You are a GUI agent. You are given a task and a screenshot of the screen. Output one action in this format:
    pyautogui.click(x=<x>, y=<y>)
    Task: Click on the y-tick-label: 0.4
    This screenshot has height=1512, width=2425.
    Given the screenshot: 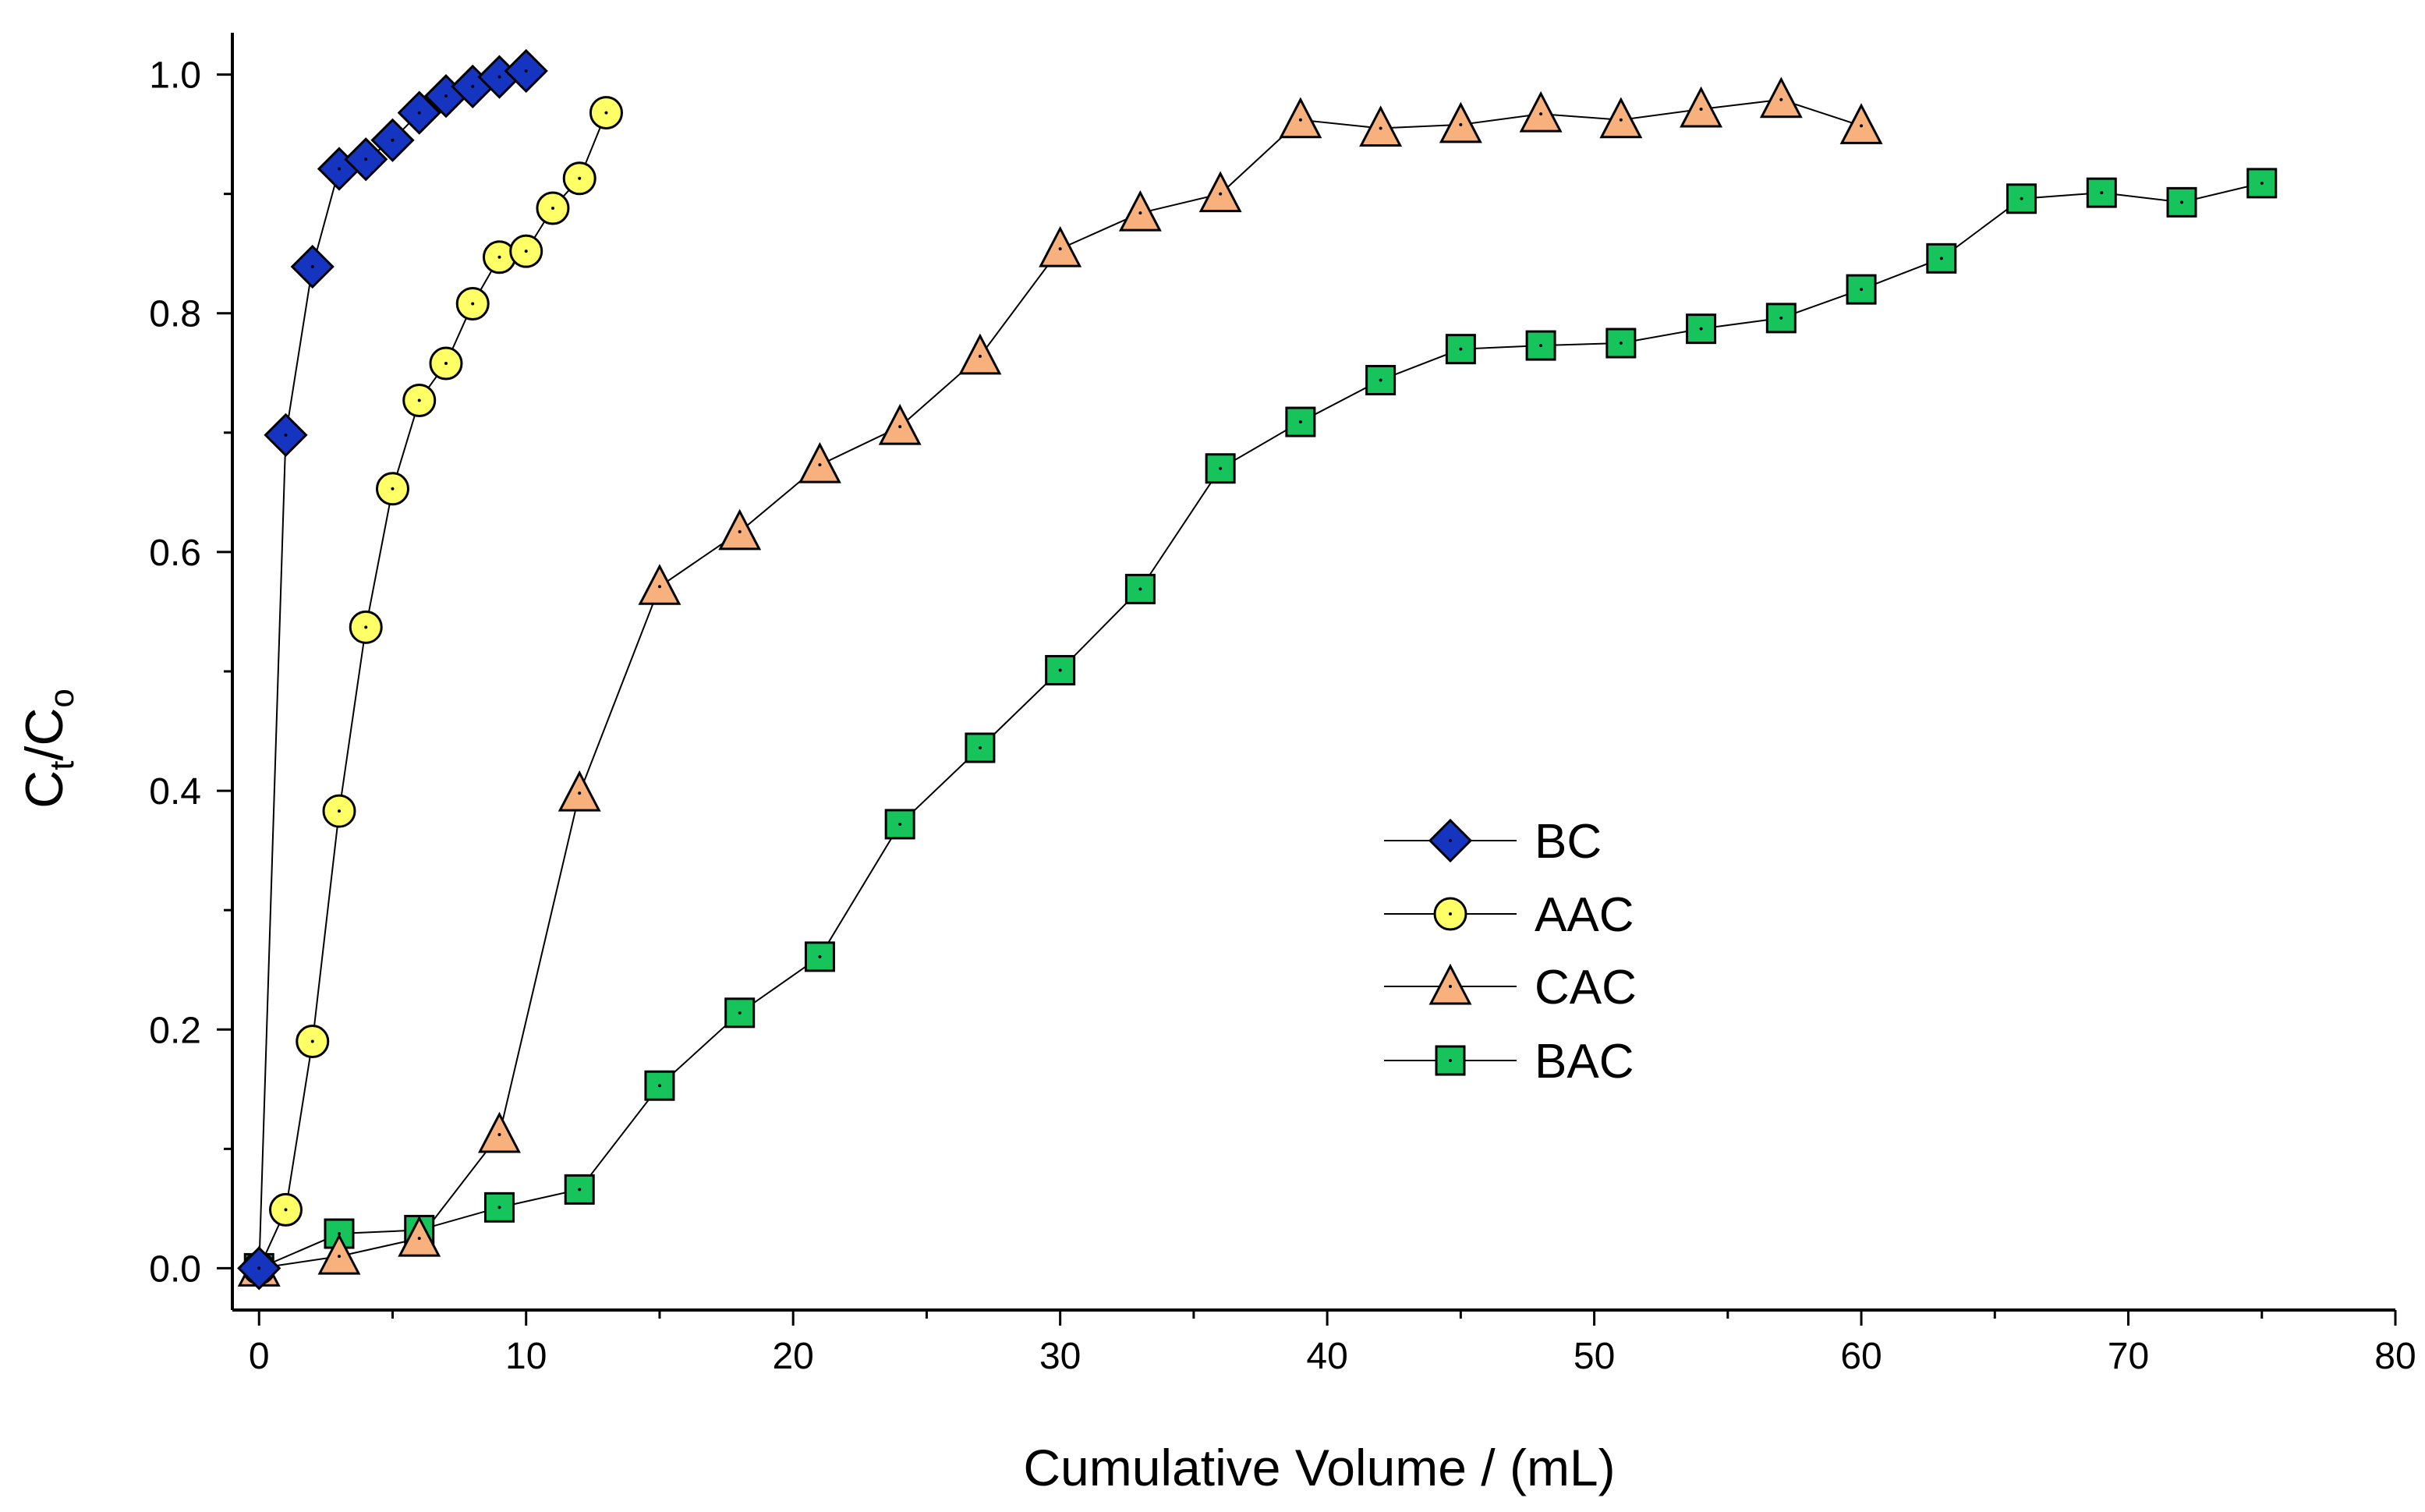 What is the action you would take?
    pyautogui.click(x=175, y=792)
    